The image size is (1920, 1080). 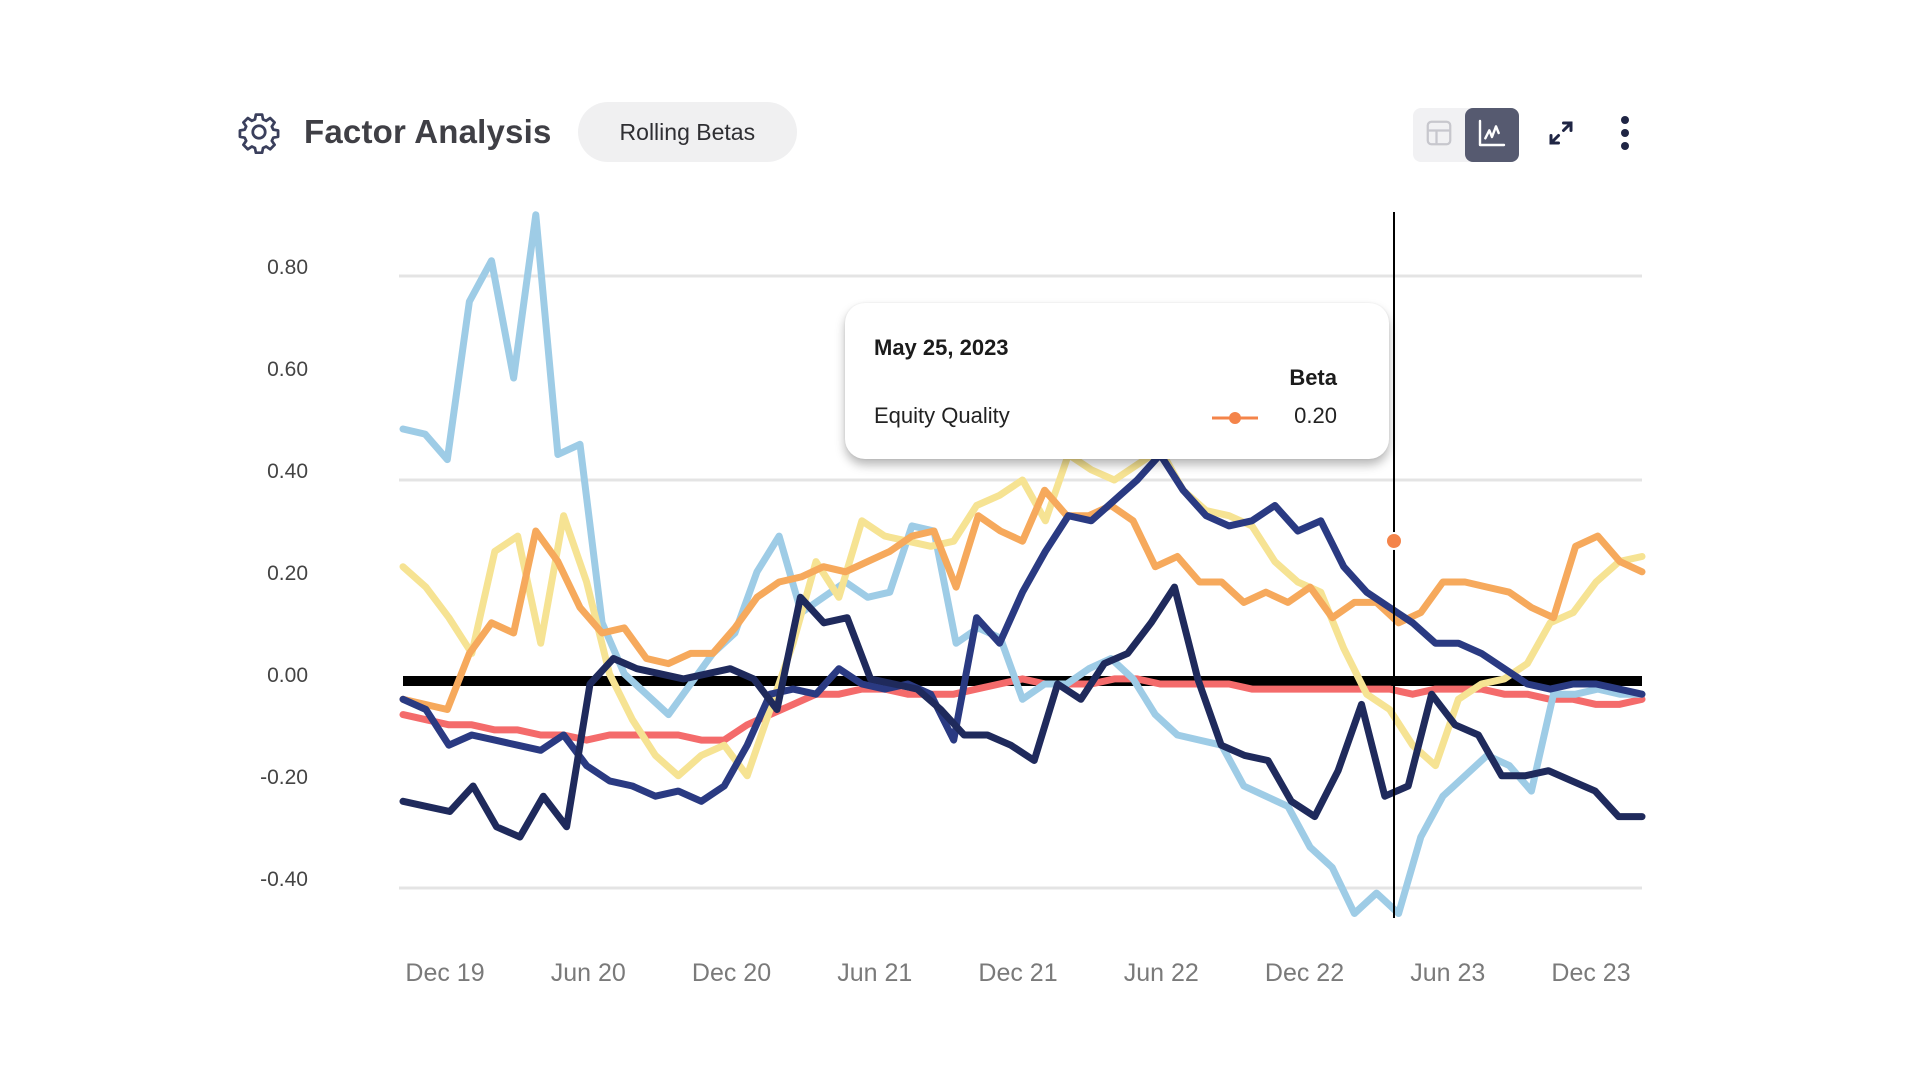 I want to click on more-menu-button, so click(x=1625, y=135).